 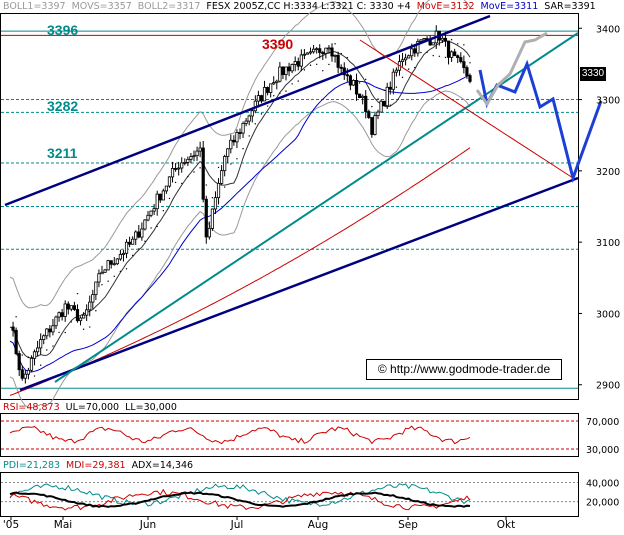 What do you see at coordinates (464, 369) in the screenshot?
I see `copyright-box: © http://www.godmode-trader.de` at bounding box center [464, 369].